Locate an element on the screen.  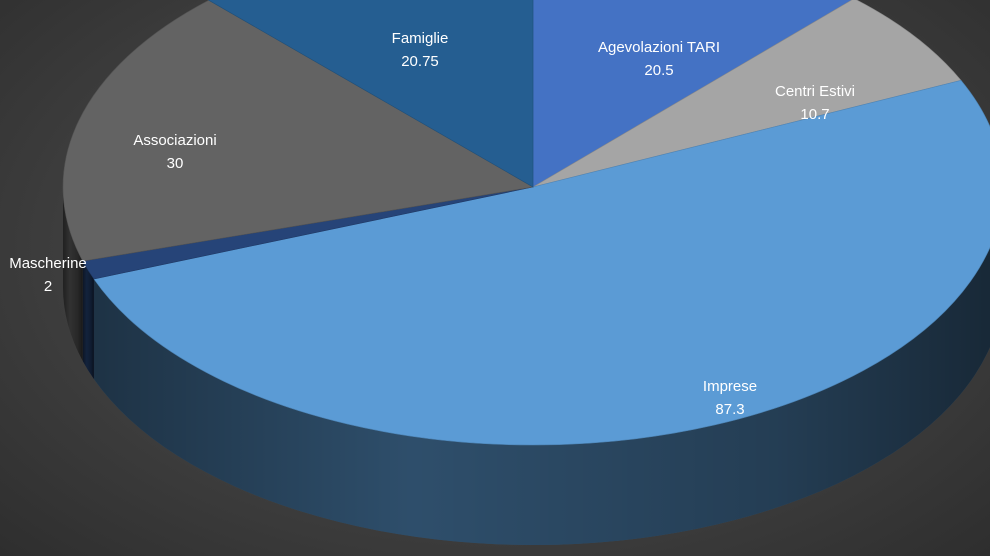
data-label-value-centri-estivi: 10.7 is located at coordinates (814, 114).